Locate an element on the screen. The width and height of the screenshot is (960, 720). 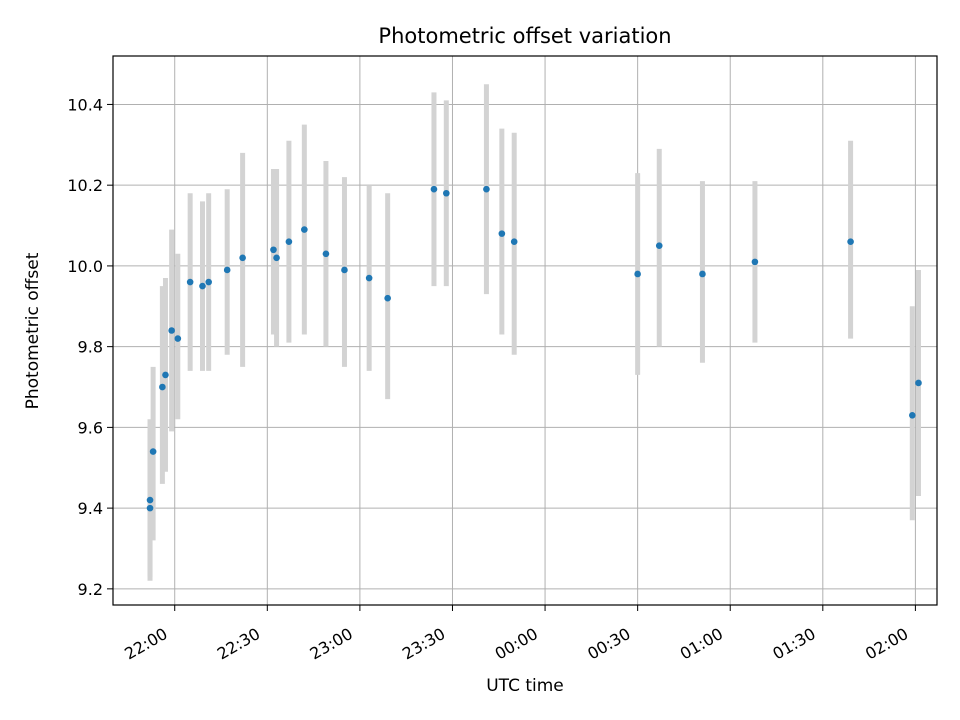
y-tick-label: 10.0 is located at coordinates (85, 266).